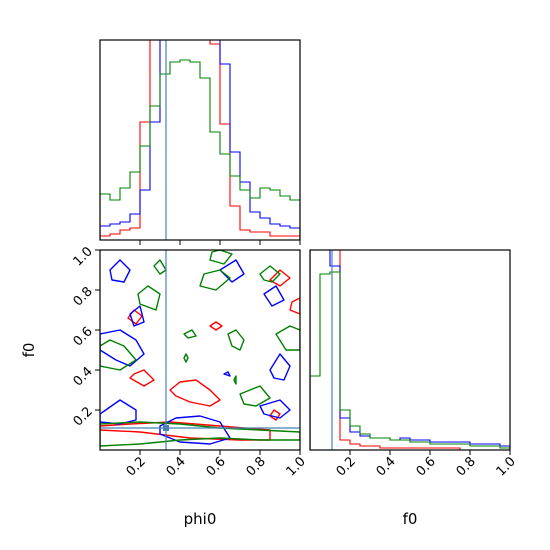 Image resolution: width=550 pixels, height=550 pixels. I want to click on contour-xlabel: phi0, so click(200, 519).